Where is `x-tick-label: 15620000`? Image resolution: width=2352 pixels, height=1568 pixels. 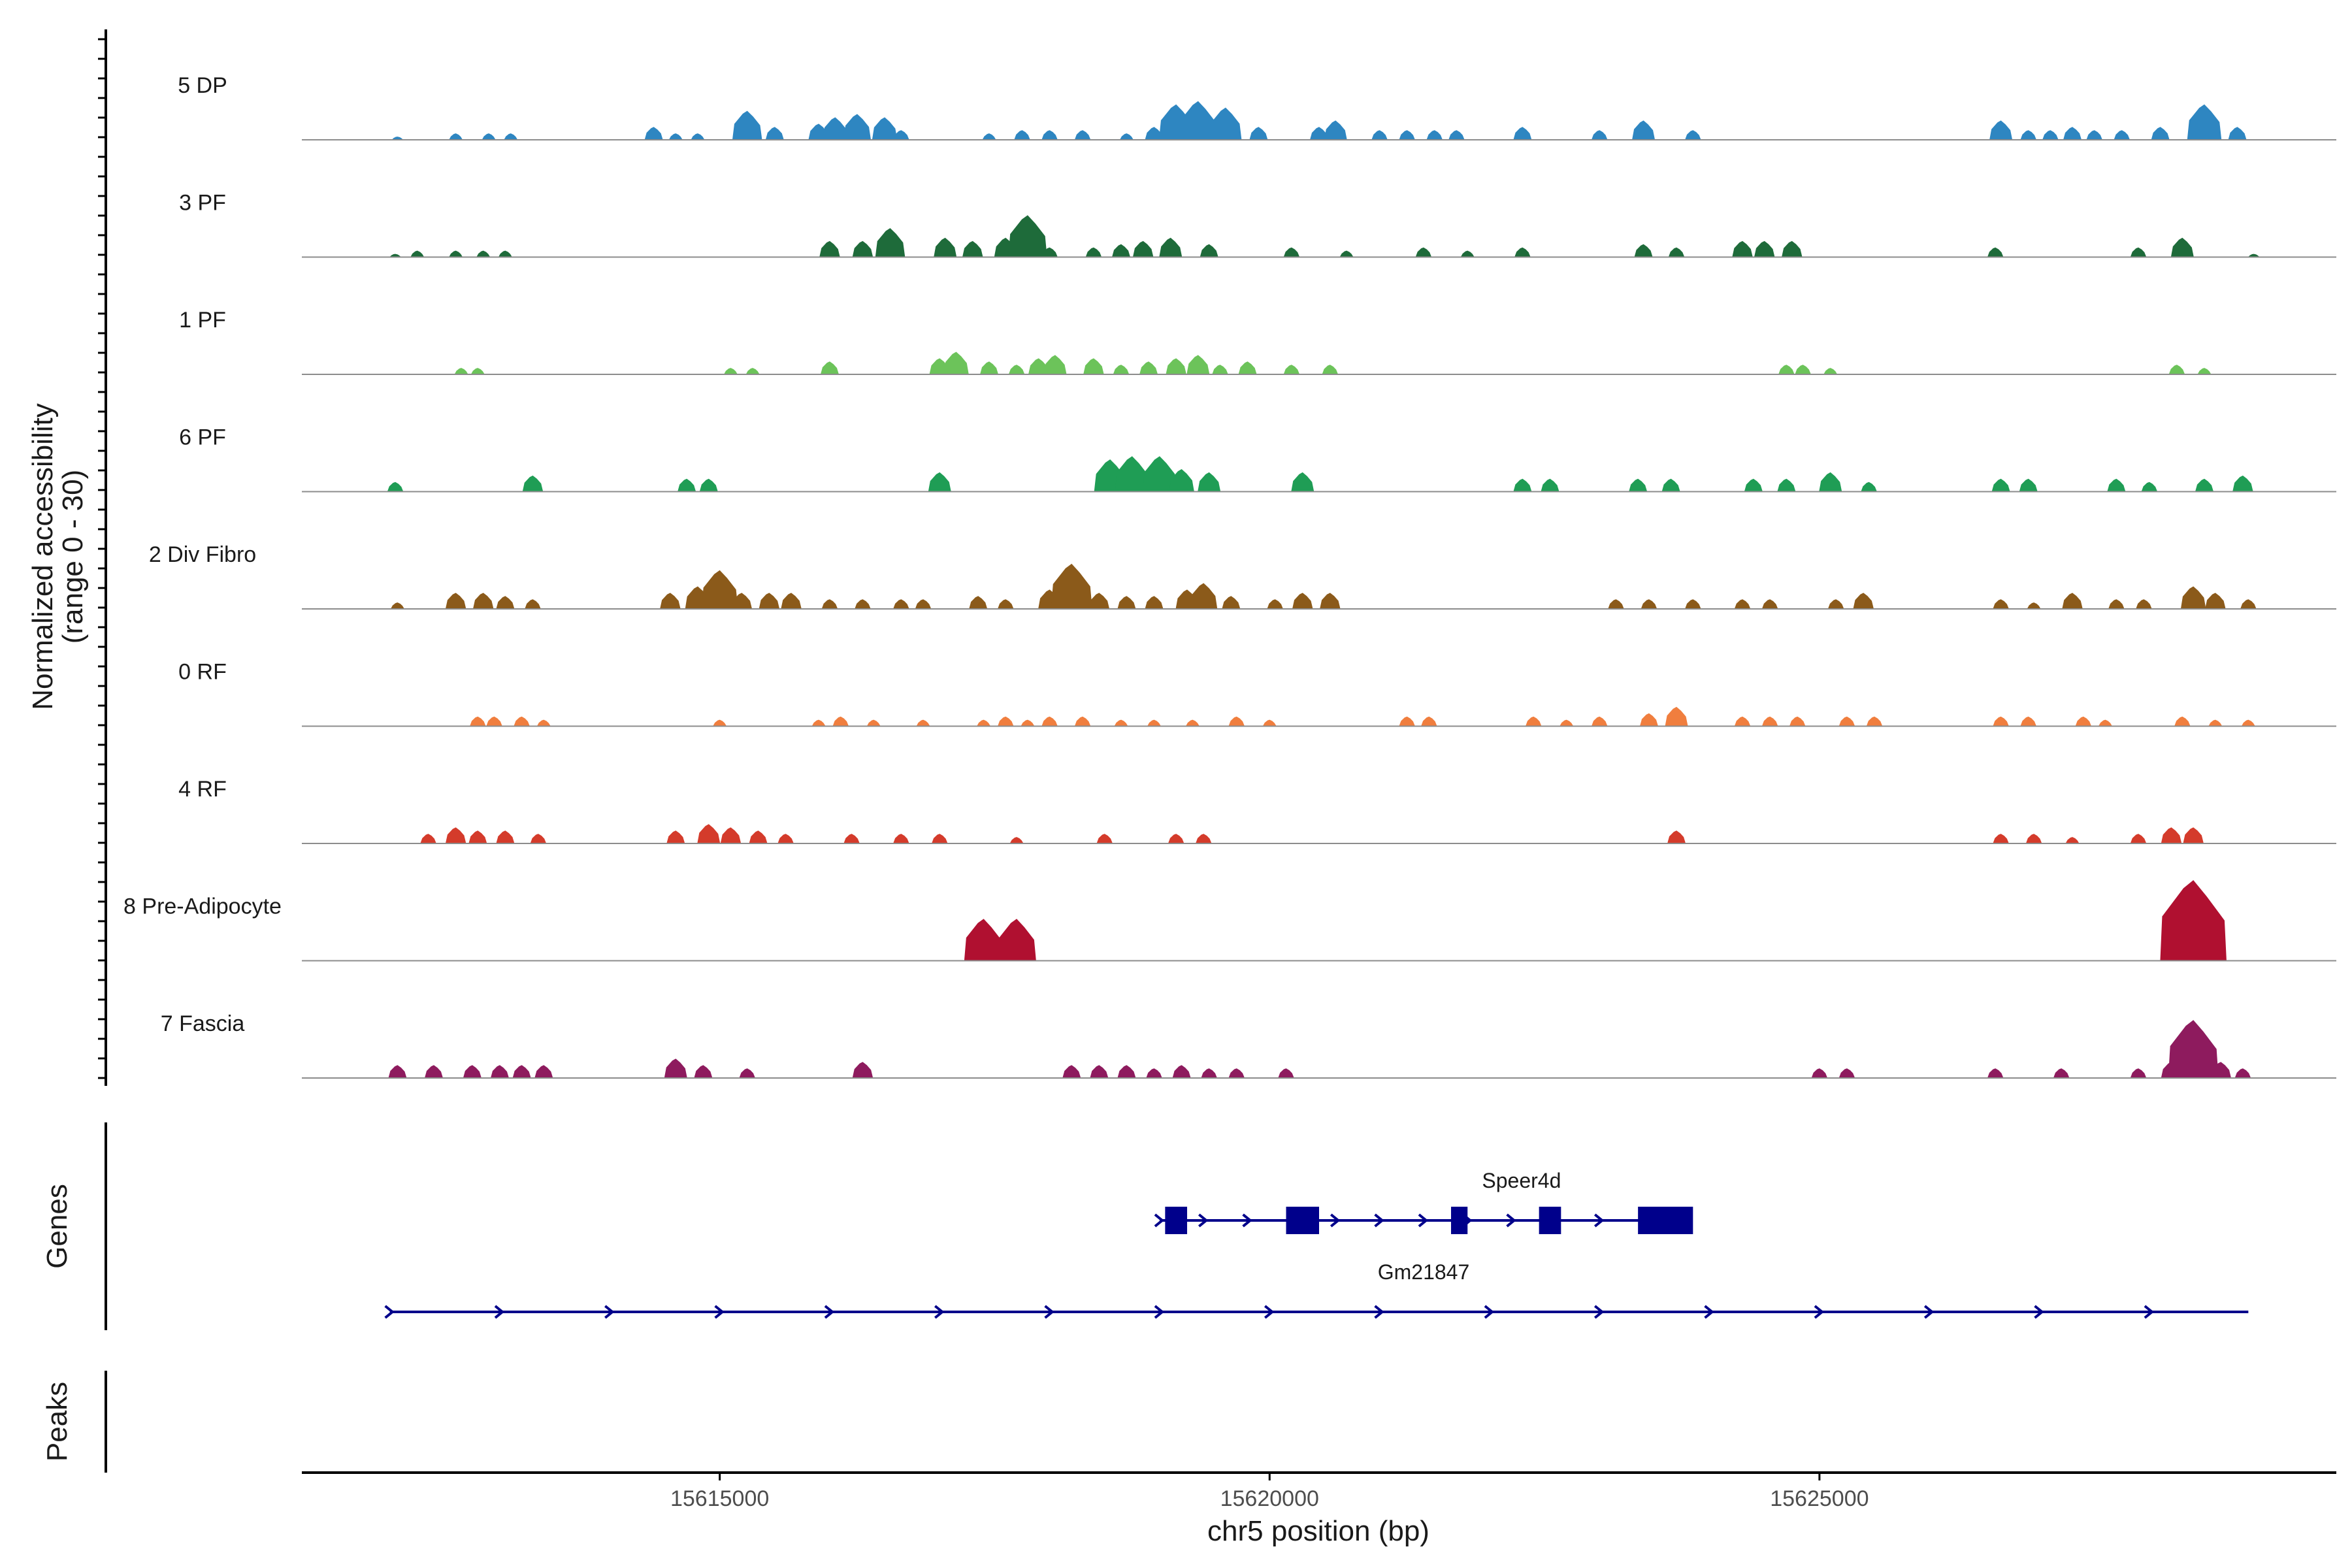 x-tick-label: 15620000 is located at coordinates (1269, 1498).